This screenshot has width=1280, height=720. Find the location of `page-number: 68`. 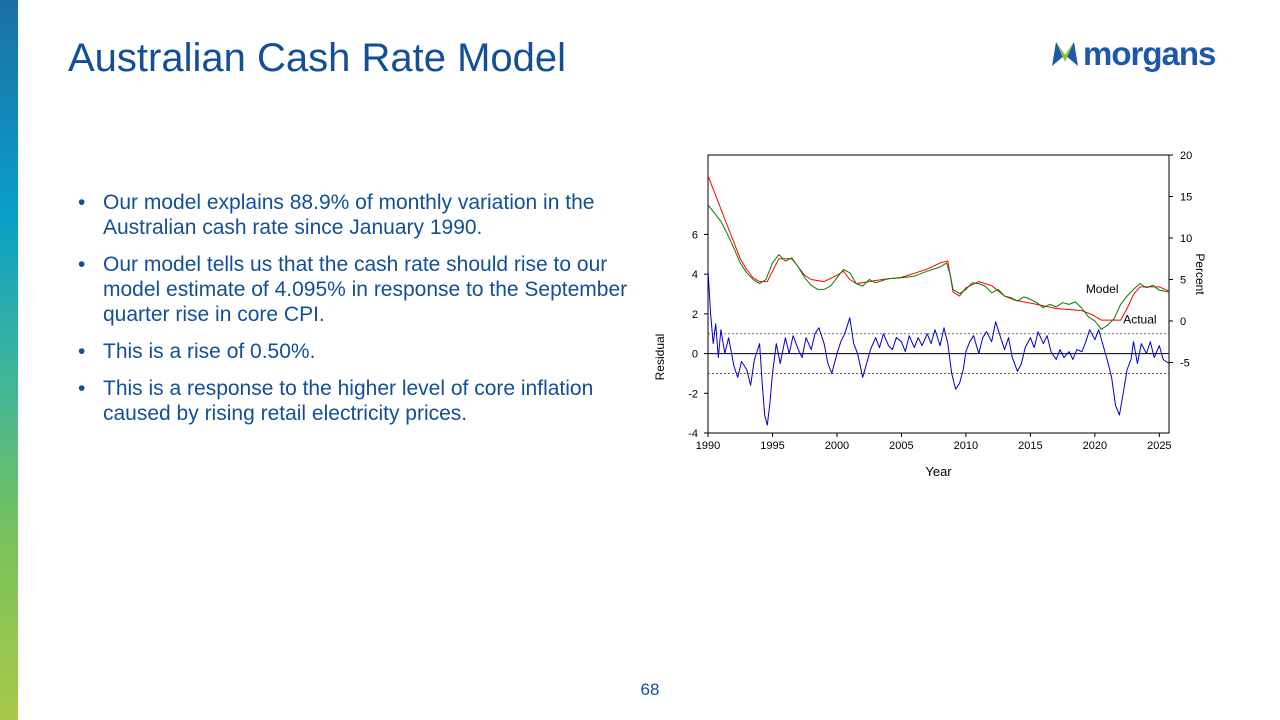

page-number: 68 is located at coordinates (650, 689).